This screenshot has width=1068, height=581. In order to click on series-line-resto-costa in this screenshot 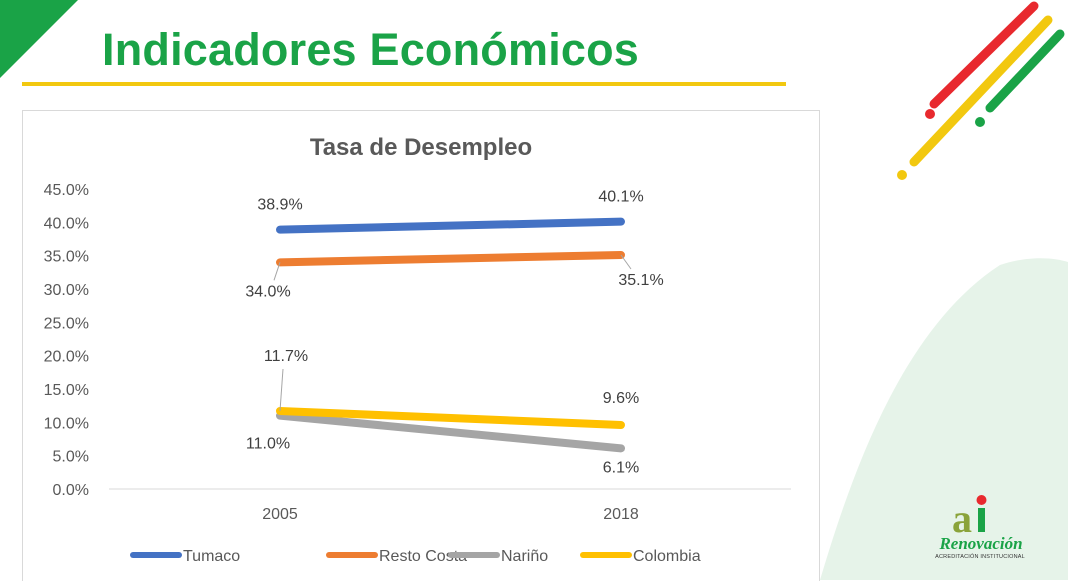, I will do `click(450, 259)`.